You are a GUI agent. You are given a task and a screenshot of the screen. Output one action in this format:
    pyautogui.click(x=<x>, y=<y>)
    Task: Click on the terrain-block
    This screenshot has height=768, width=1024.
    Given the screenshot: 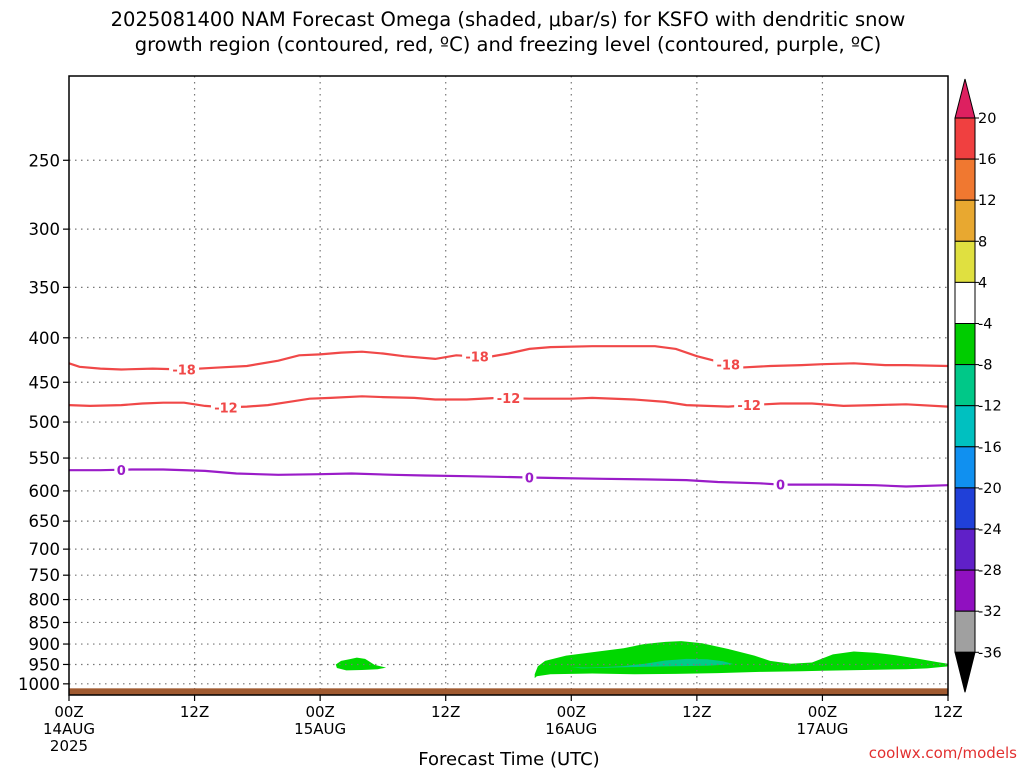 What is the action you would take?
    pyautogui.click(x=508, y=691)
    